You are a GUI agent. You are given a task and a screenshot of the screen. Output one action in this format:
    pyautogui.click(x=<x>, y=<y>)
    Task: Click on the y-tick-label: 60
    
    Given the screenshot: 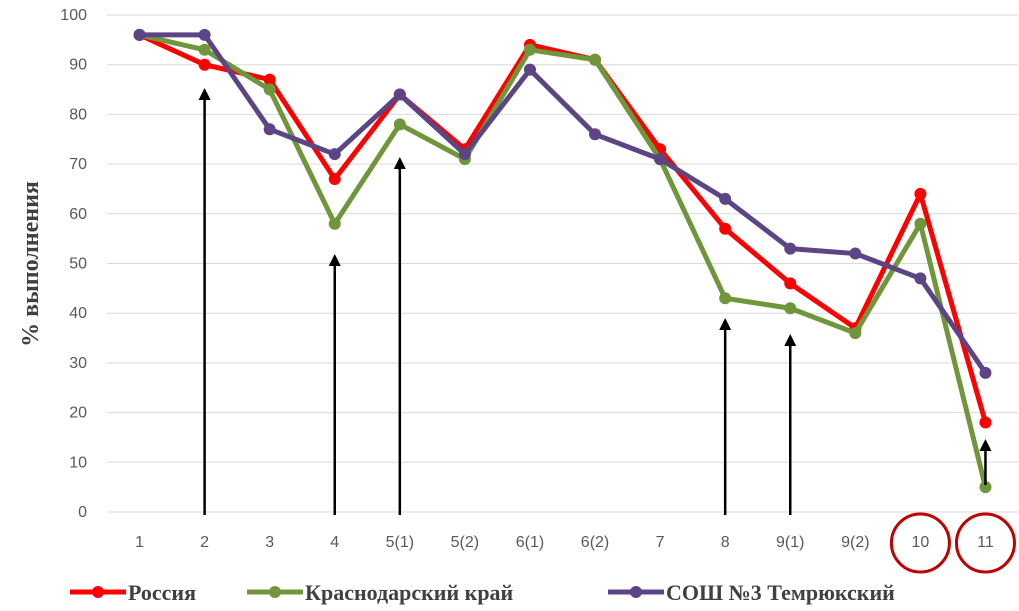 What is the action you would take?
    pyautogui.click(x=78, y=214)
    